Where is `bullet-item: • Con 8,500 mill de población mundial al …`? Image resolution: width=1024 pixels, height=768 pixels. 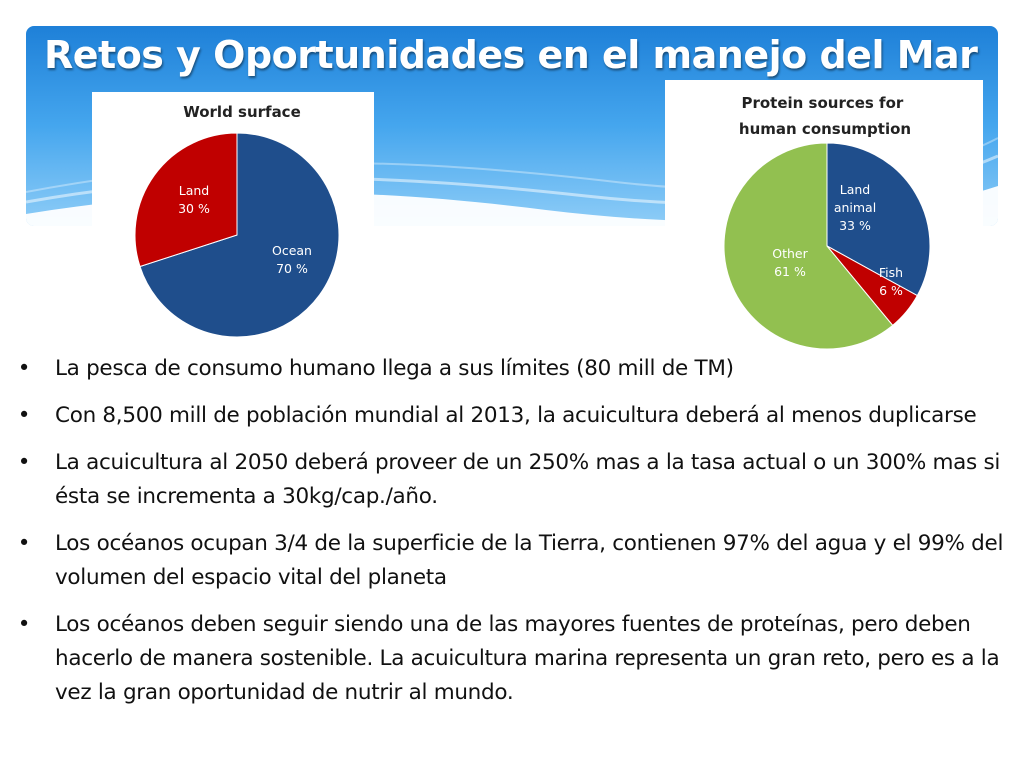 bullet-item: • Con 8,500 mill de población mundial al … is located at coordinates (514, 416).